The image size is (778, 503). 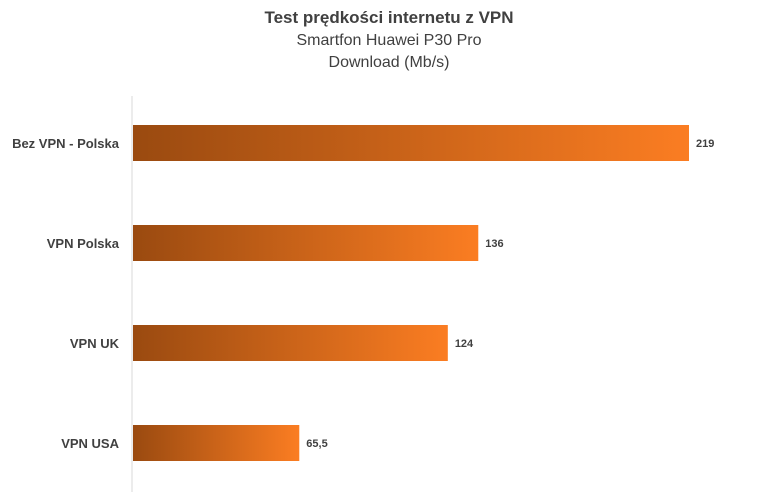 I want to click on category-label-1: VPN Polska, so click(x=83, y=243).